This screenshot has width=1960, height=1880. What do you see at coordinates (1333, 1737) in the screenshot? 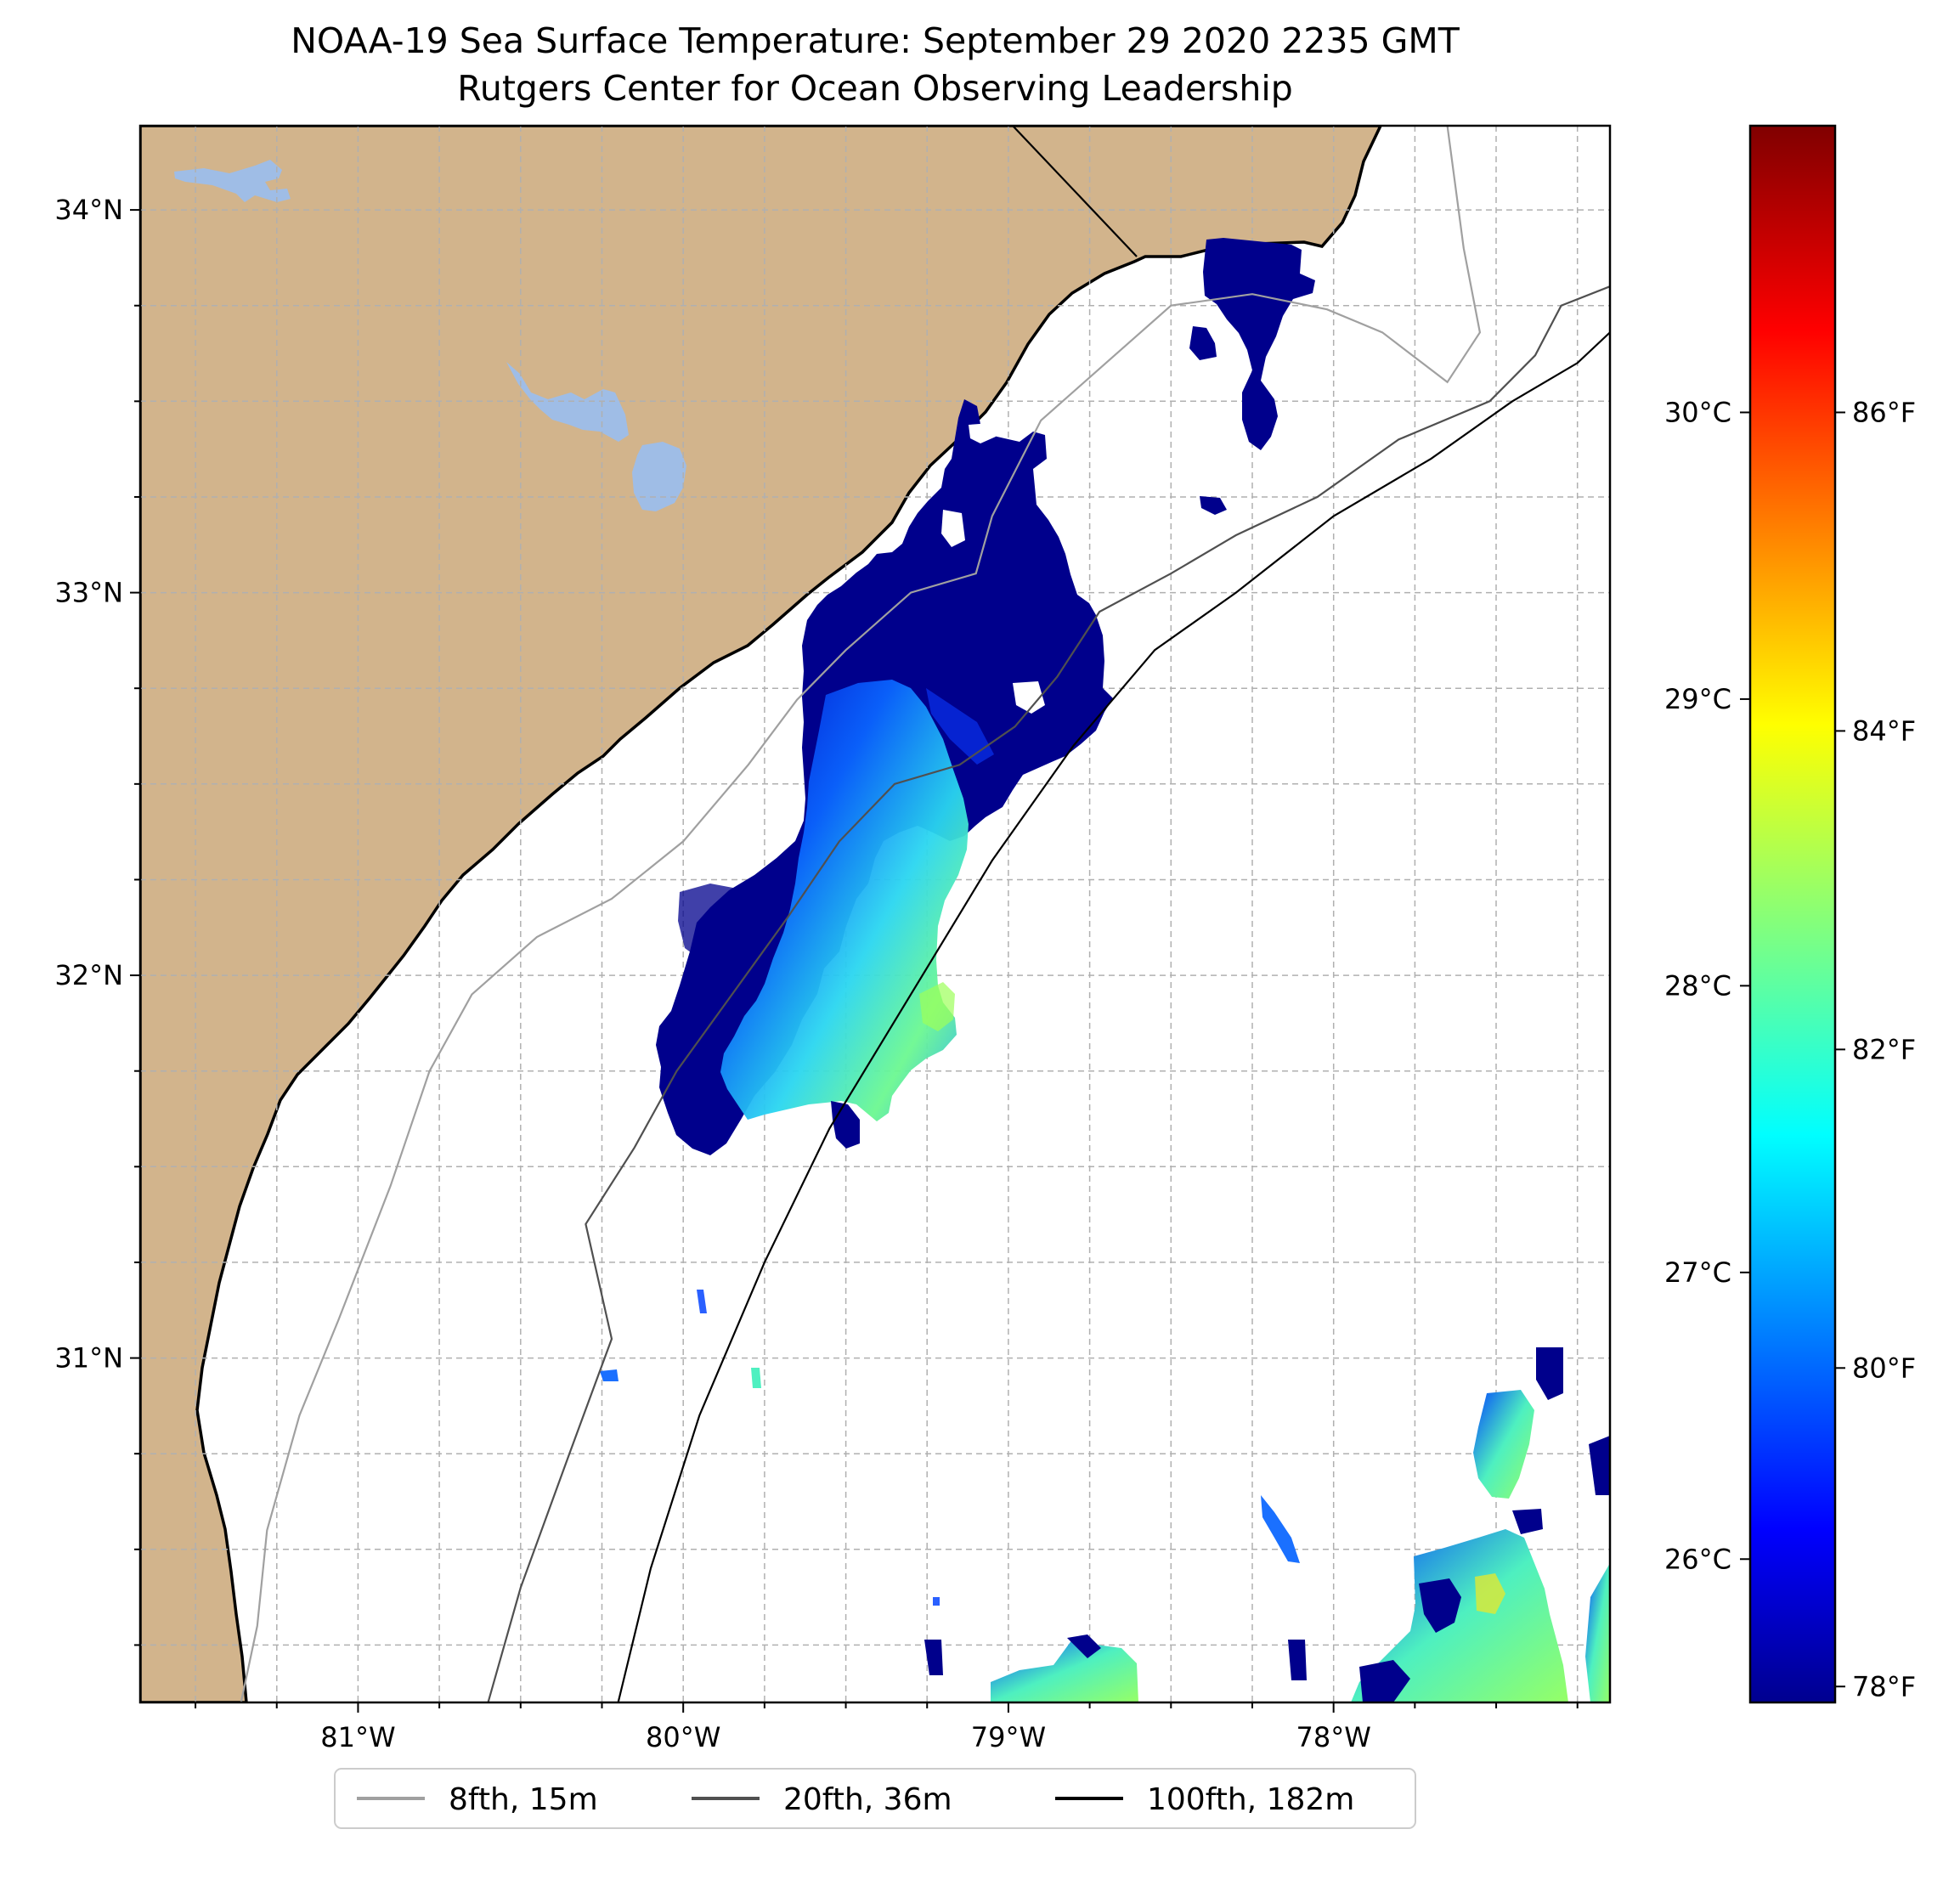
I see `lon-tick-label: 78°W` at bounding box center [1333, 1737].